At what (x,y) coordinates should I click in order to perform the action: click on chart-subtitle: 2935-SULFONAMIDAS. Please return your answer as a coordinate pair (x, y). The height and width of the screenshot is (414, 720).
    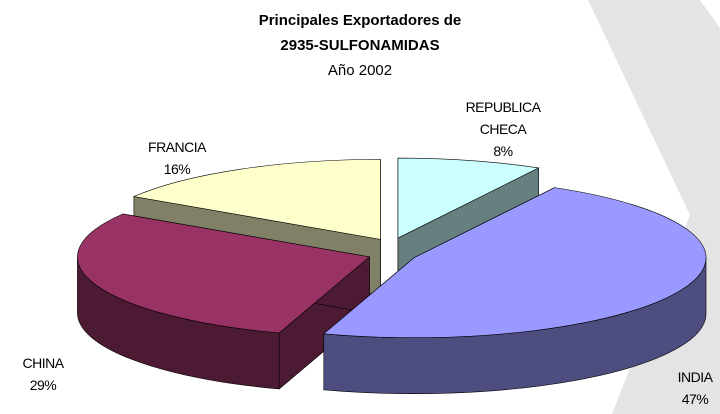
    Looking at the image, I should click on (360, 45).